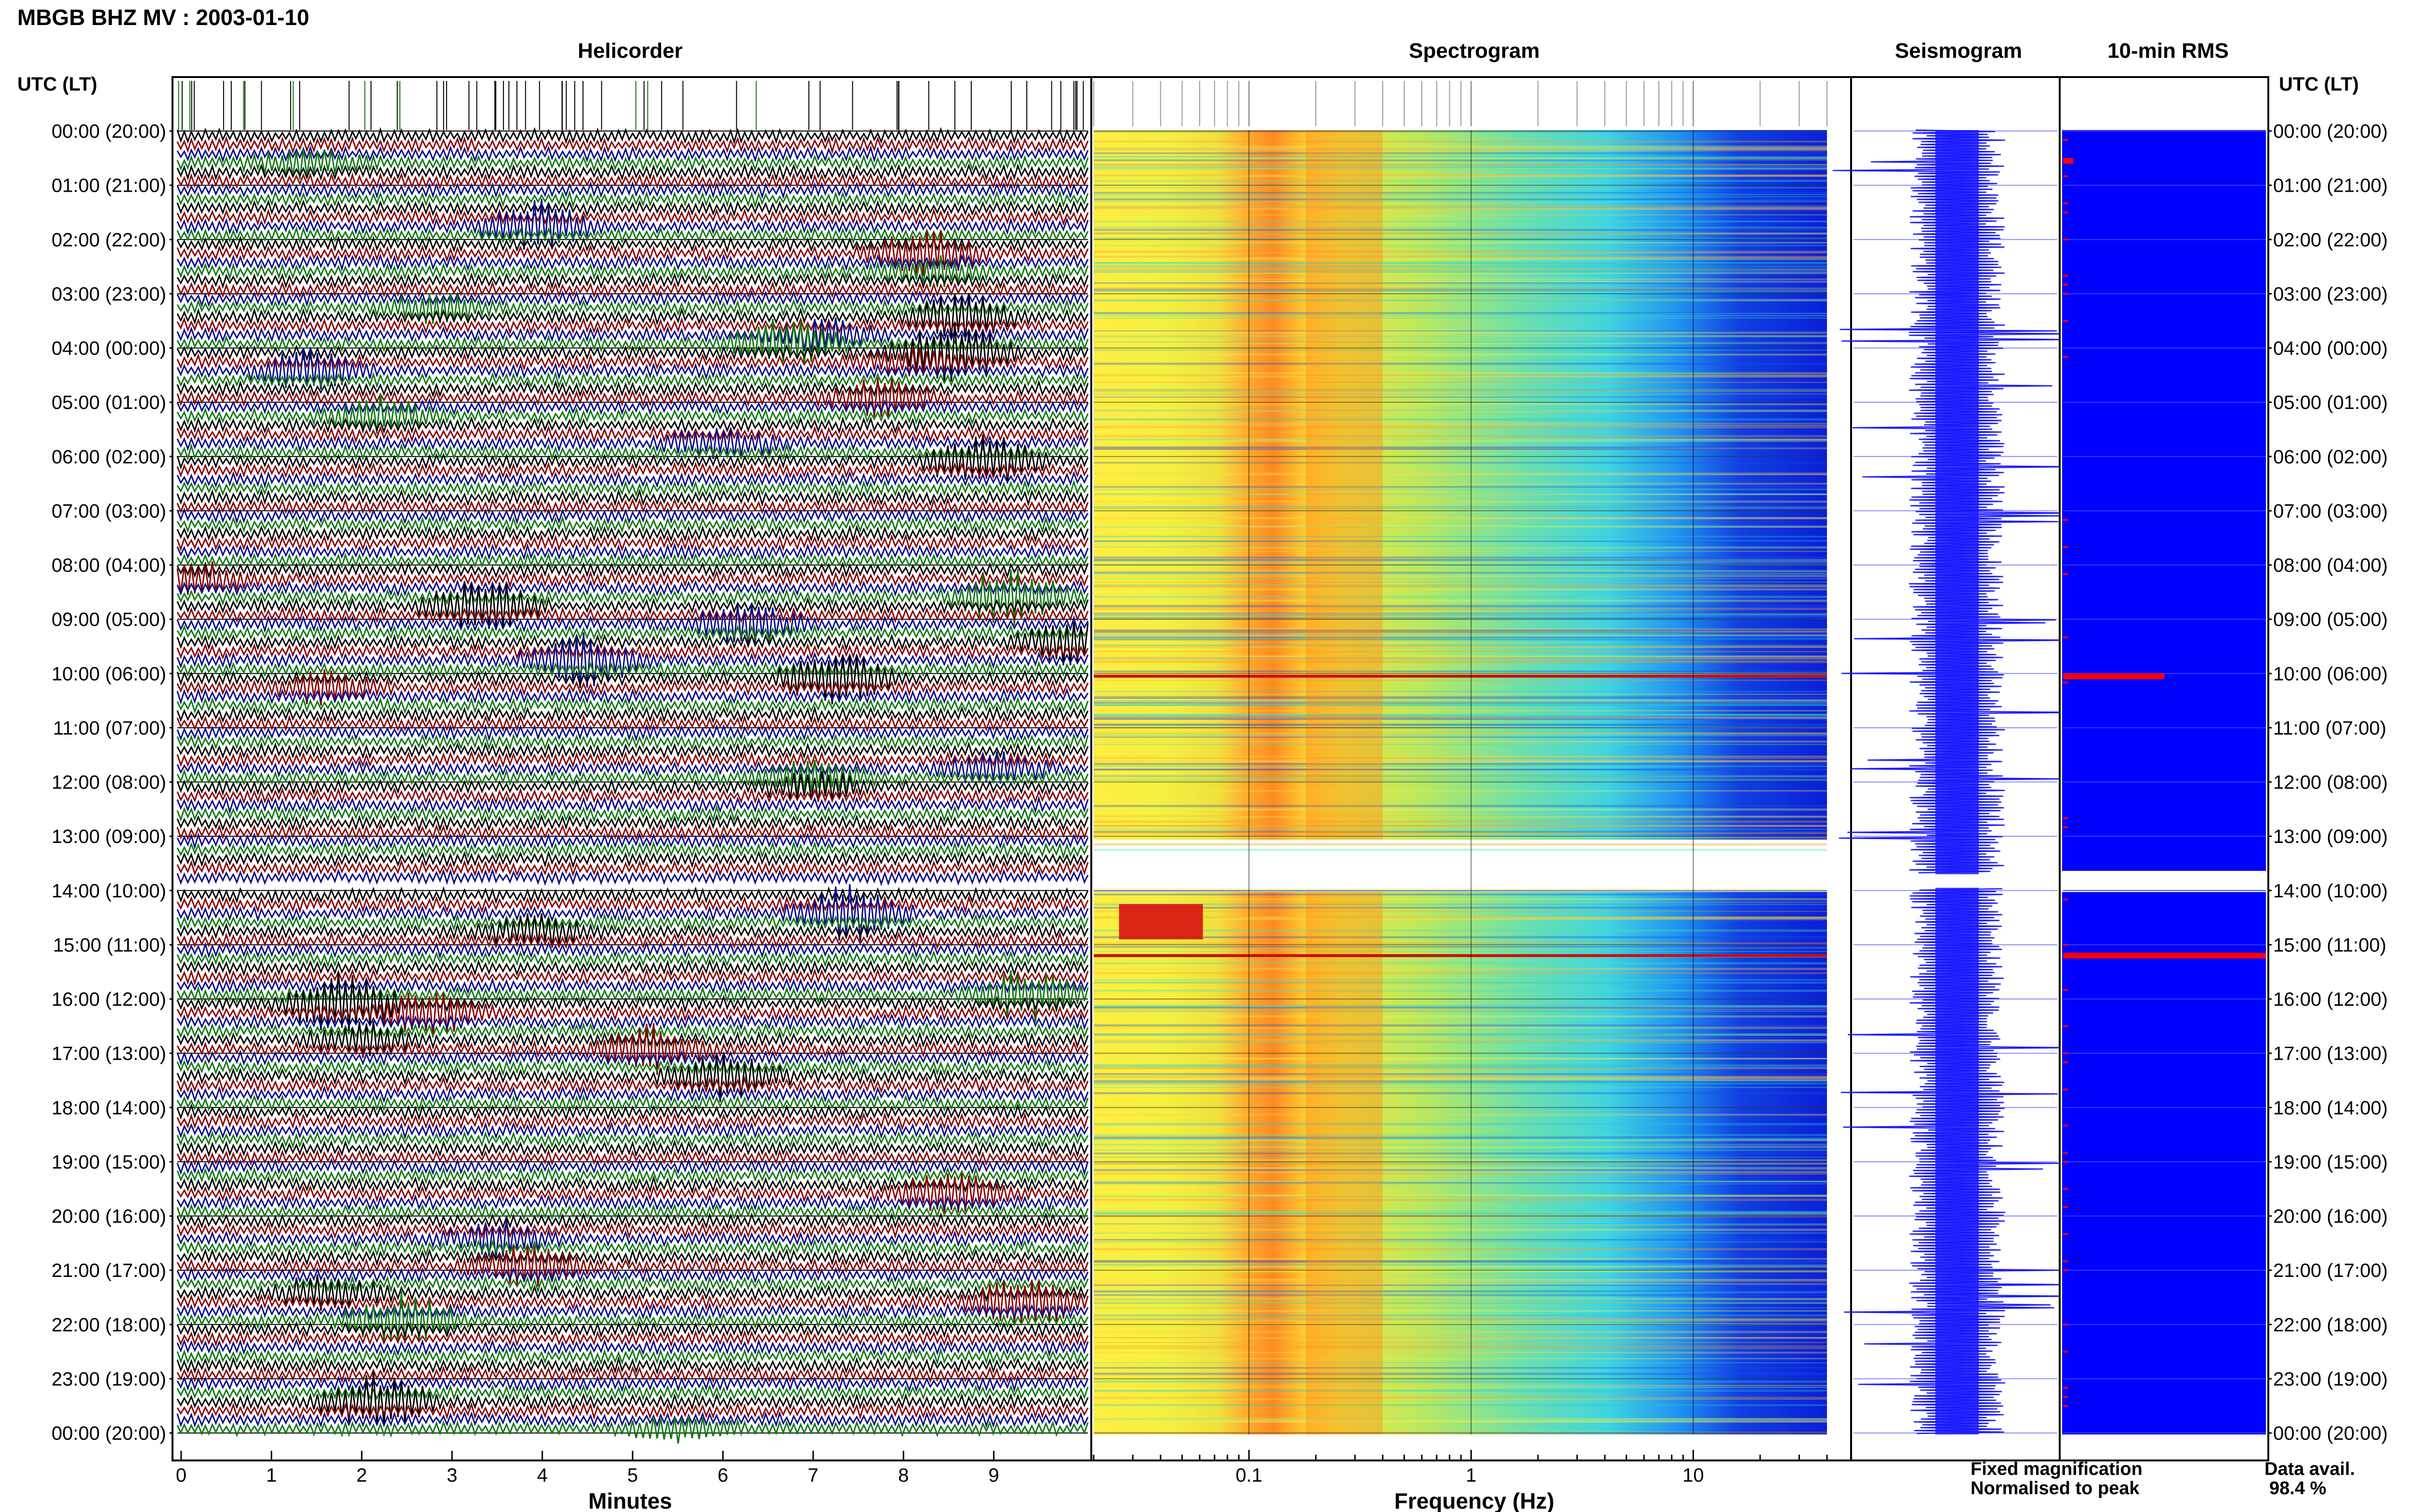 The image size is (2409, 1512). Describe the element at coordinates (2069, 161) in the screenshot. I see `rms-peak-bar` at that location.